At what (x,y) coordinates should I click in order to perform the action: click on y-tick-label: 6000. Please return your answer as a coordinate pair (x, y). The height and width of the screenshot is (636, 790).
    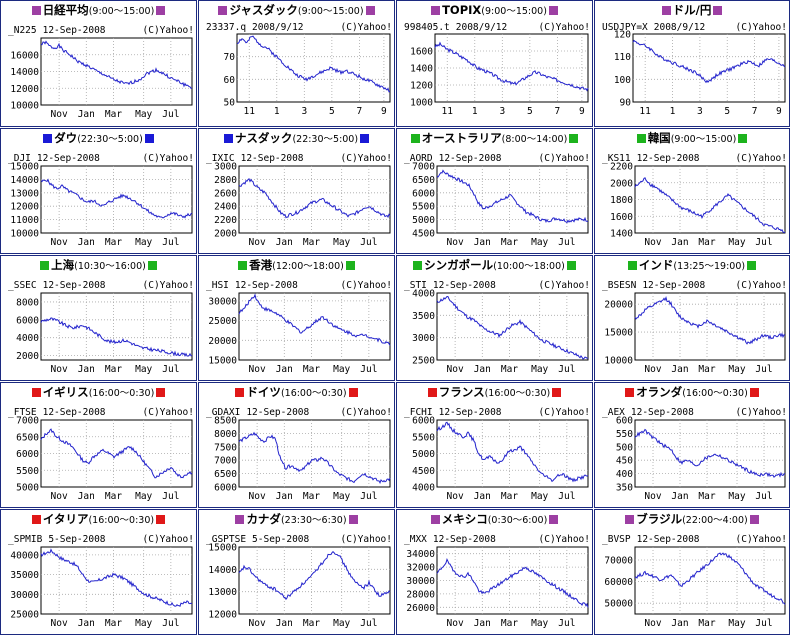
    Looking at the image, I should click on (225, 488).